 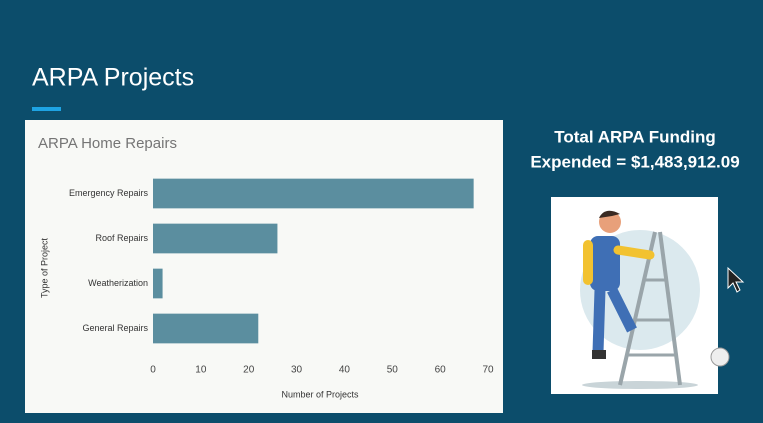 I want to click on y-axis-label: Type of Project, so click(x=44, y=267).